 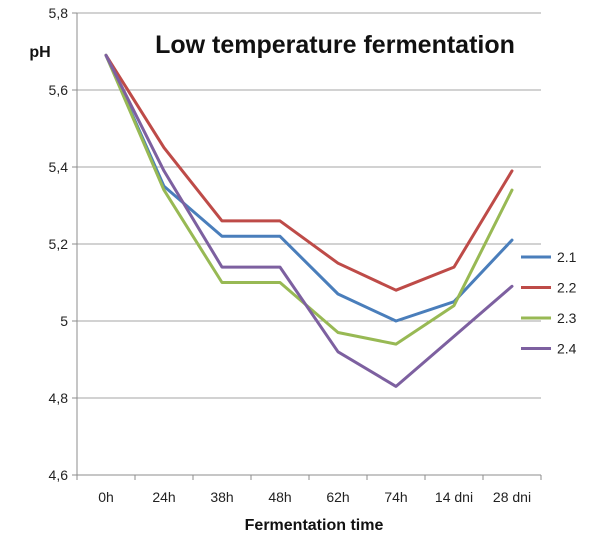 I want to click on x-tick-label: 28 dni, so click(x=512, y=497).